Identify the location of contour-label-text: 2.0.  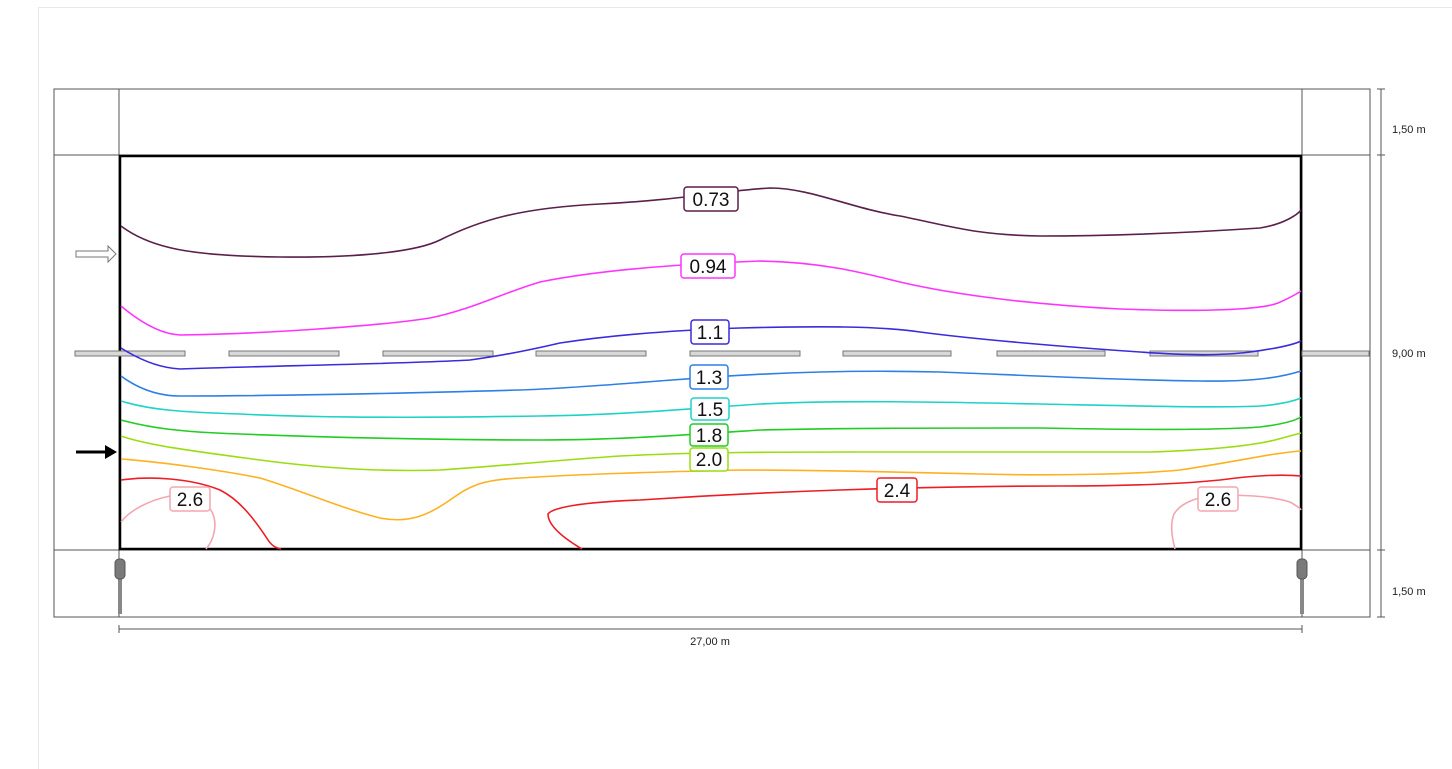
(709, 460).